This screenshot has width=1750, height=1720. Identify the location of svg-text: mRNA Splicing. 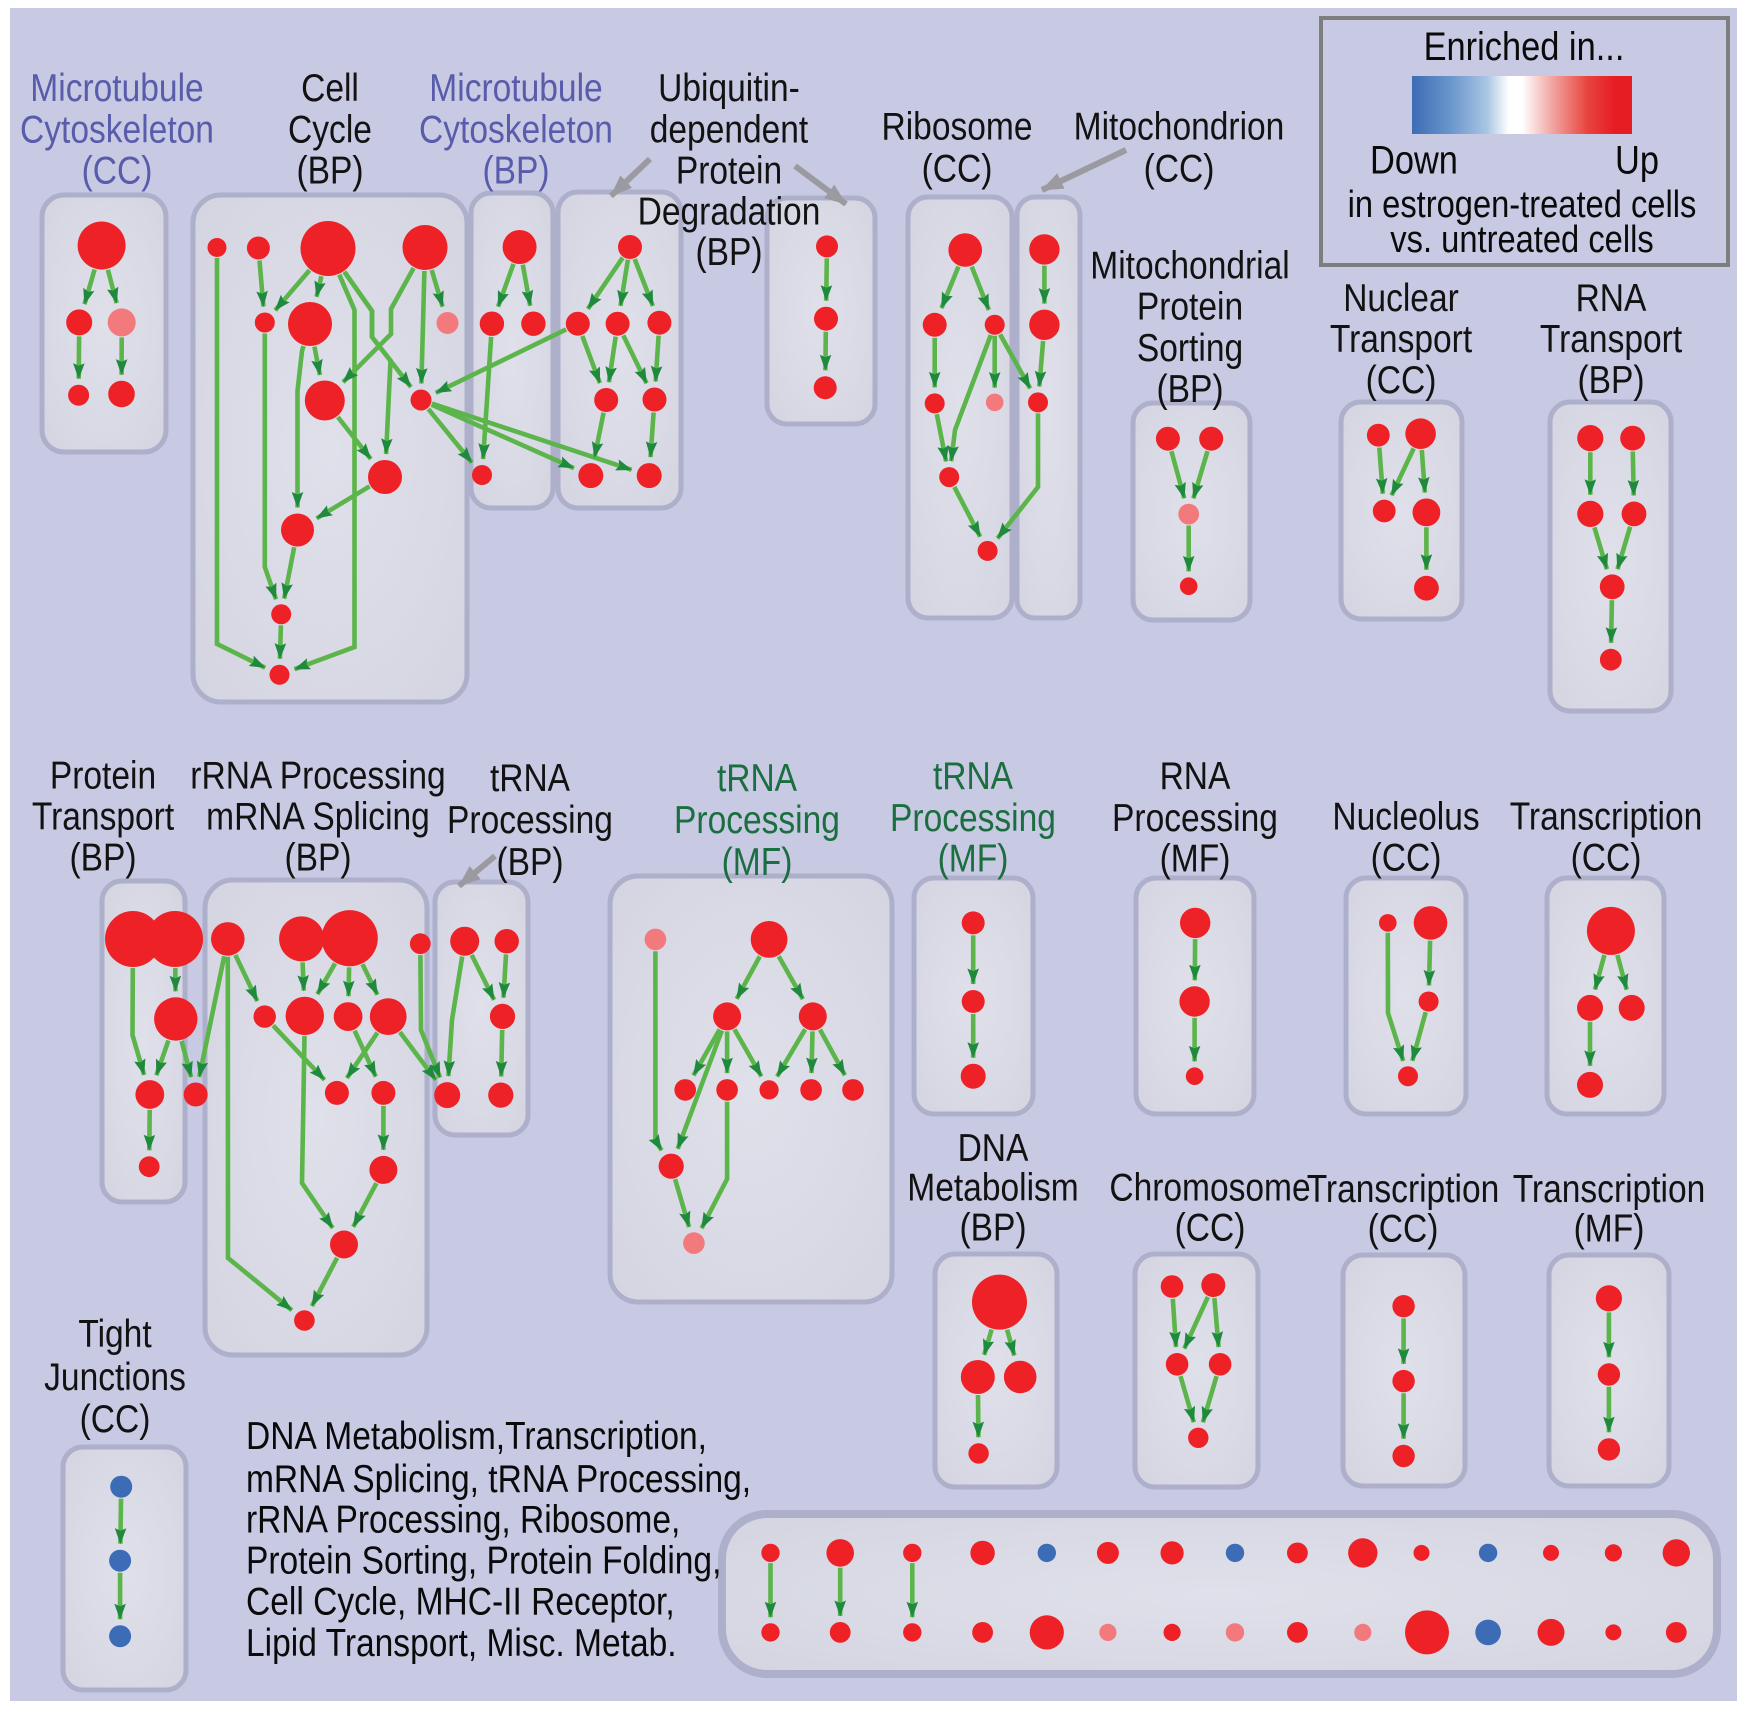
(318, 817).